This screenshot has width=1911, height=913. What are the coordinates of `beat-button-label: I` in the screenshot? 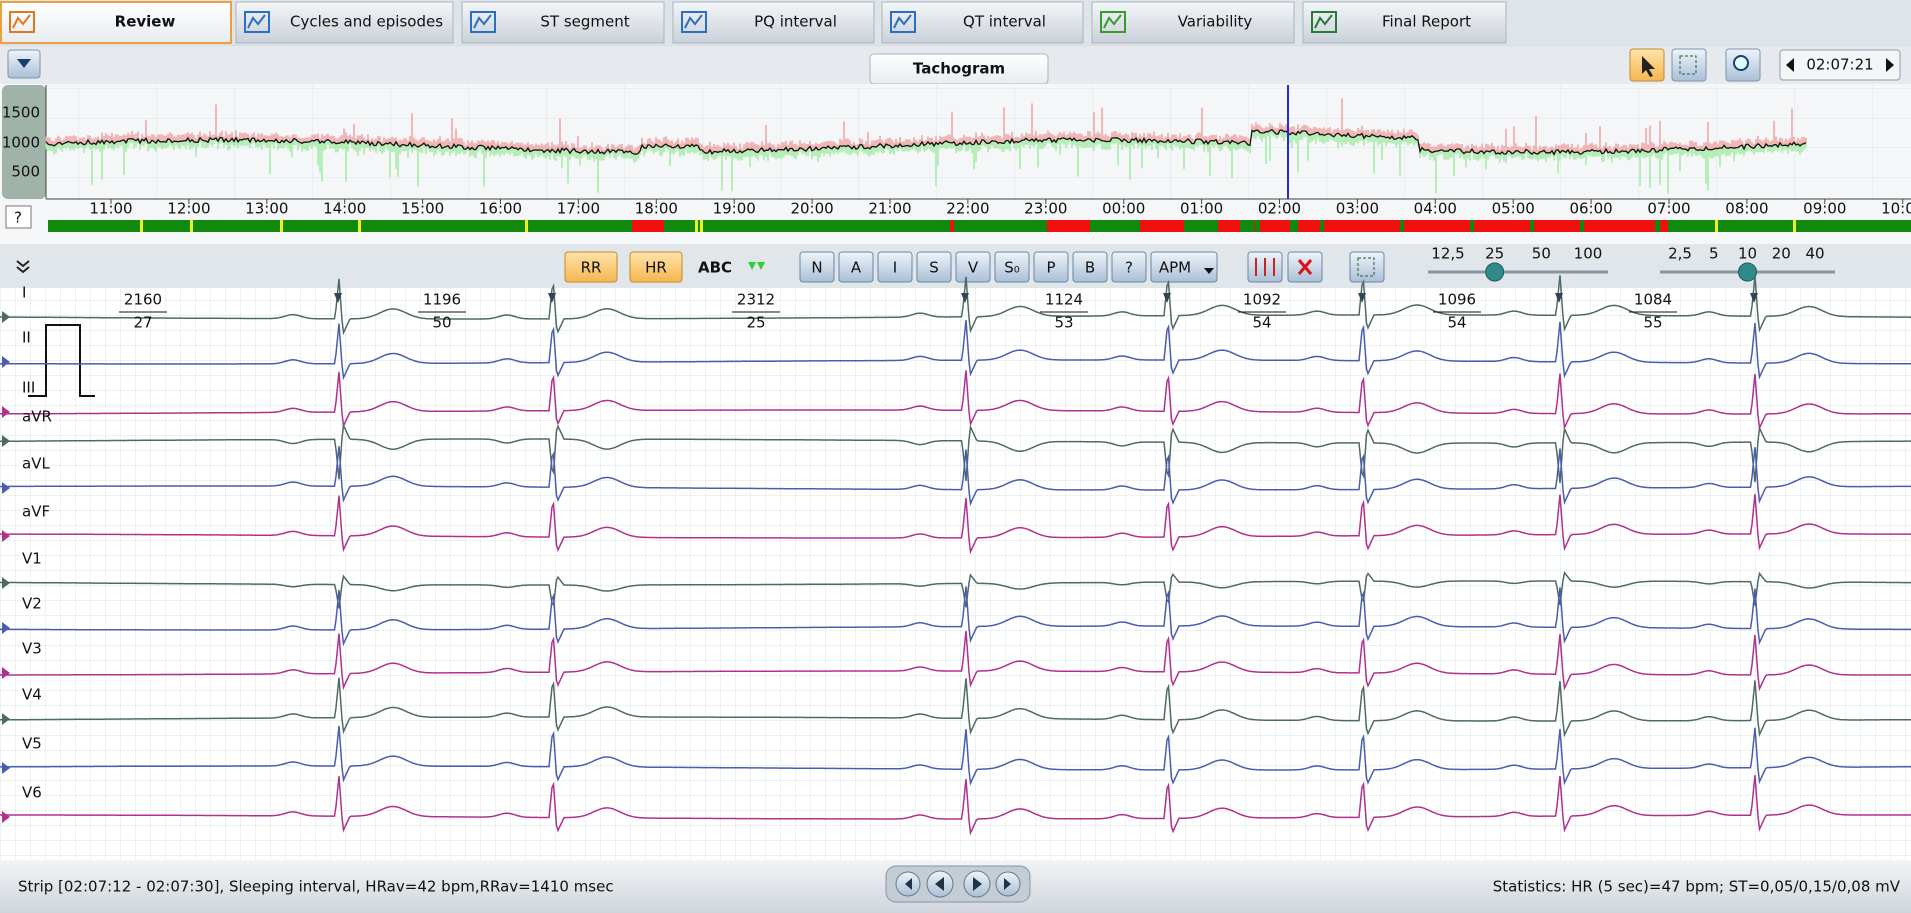 It's located at (895, 268).